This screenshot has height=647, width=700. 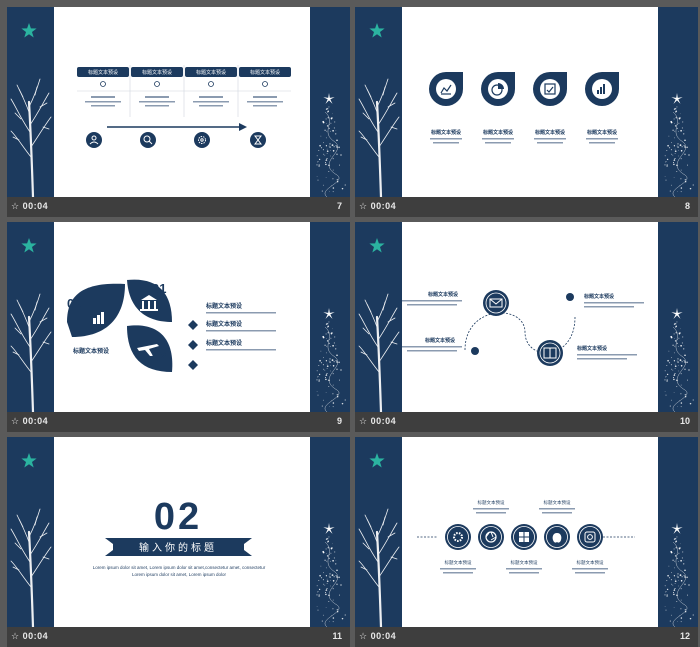 I want to click on section-heading: 输入你的标题, so click(x=178, y=547).